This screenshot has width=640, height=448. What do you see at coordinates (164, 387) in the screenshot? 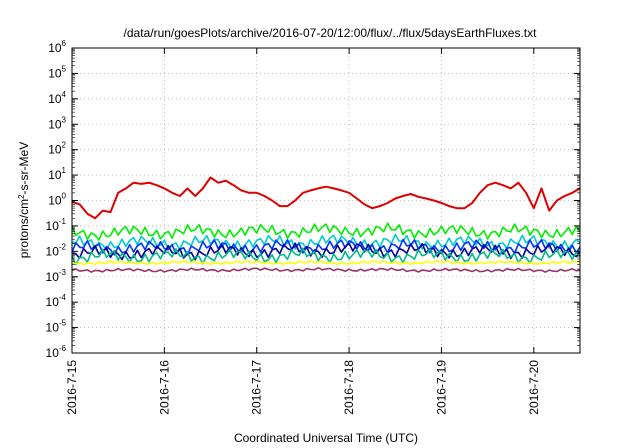
I see `x-tick-label: 2016-7-16` at bounding box center [164, 387].